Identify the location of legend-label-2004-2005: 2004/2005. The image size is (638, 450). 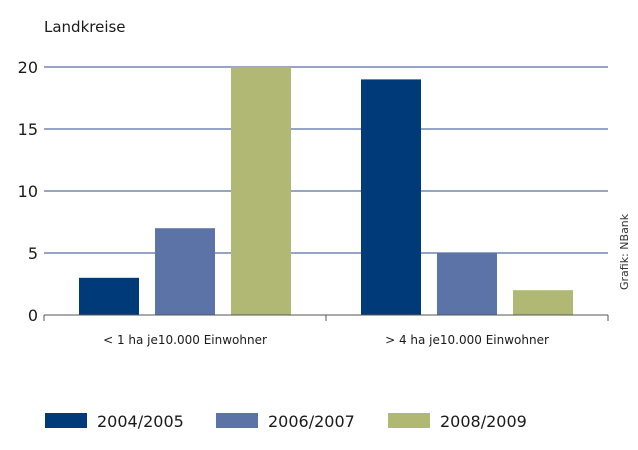
(140, 421).